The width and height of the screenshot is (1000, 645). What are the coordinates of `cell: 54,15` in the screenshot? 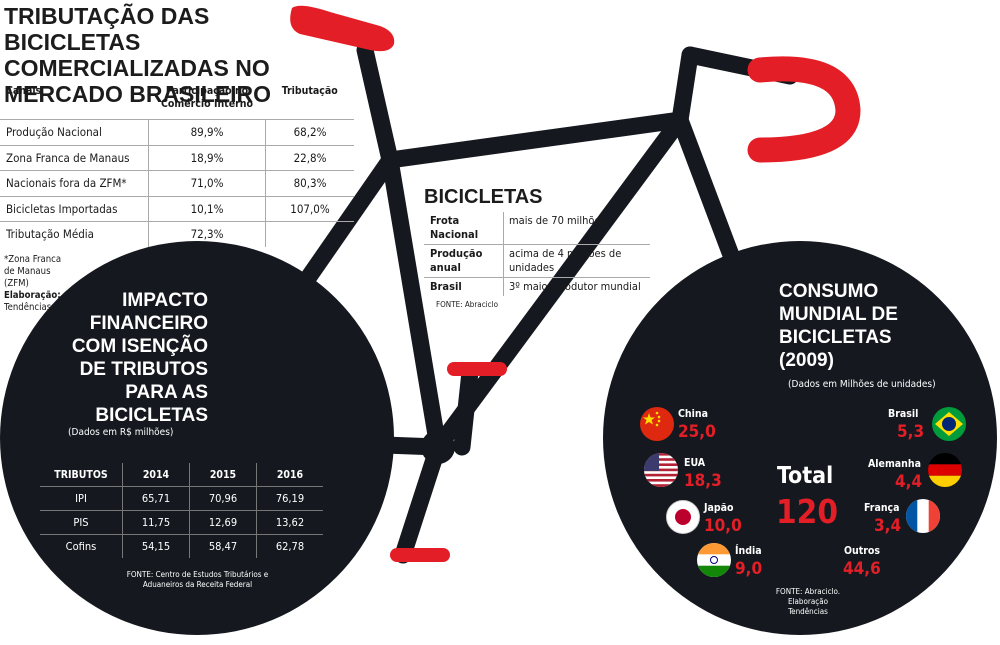 It's located at (156, 546).